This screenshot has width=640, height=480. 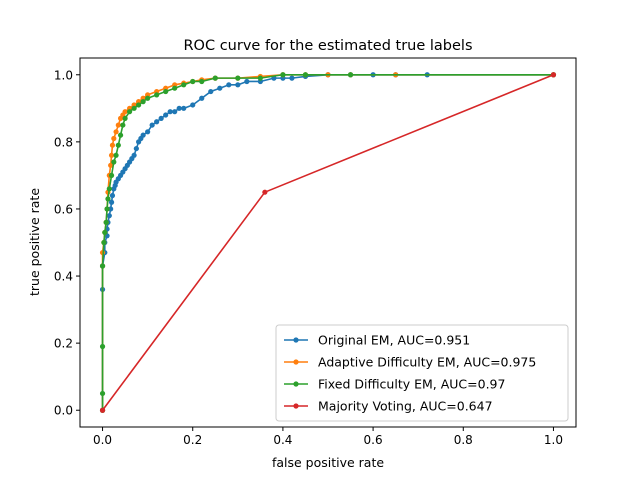 I want to click on x-tick-label: 0.2, so click(x=192, y=440).